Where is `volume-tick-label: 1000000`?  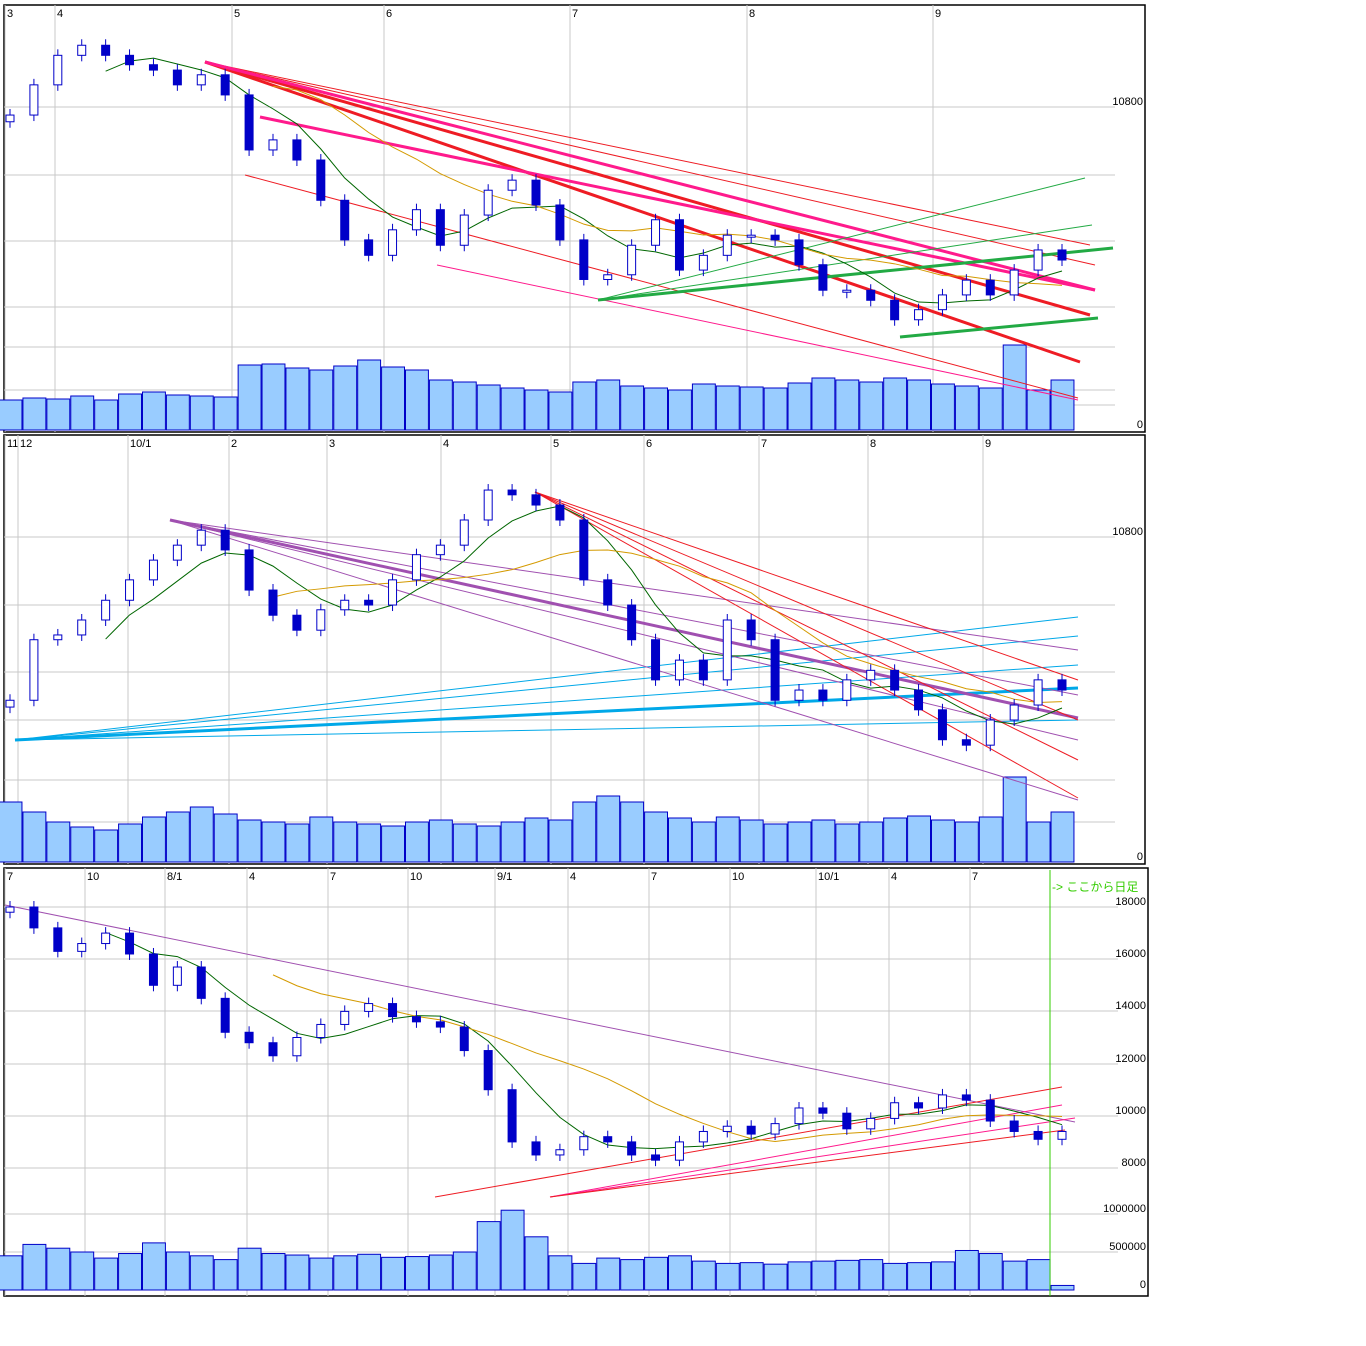
volume-tick-label: 1000000 is located at coordinates (1124, 1209).